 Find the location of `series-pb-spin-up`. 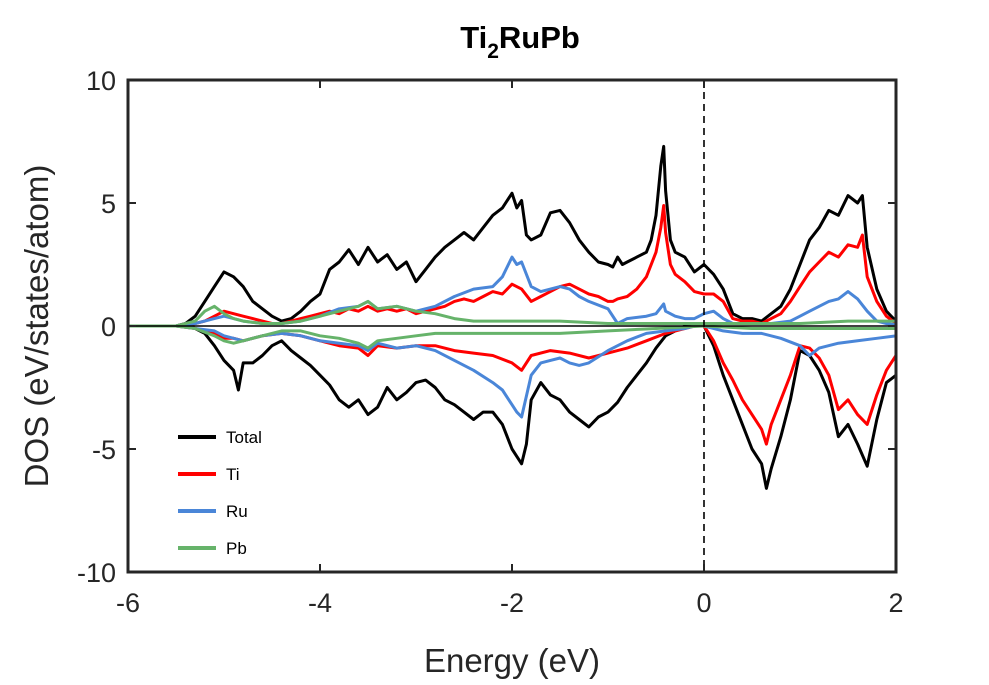

series-pb-spin-up is located at coordinates (512, 313).